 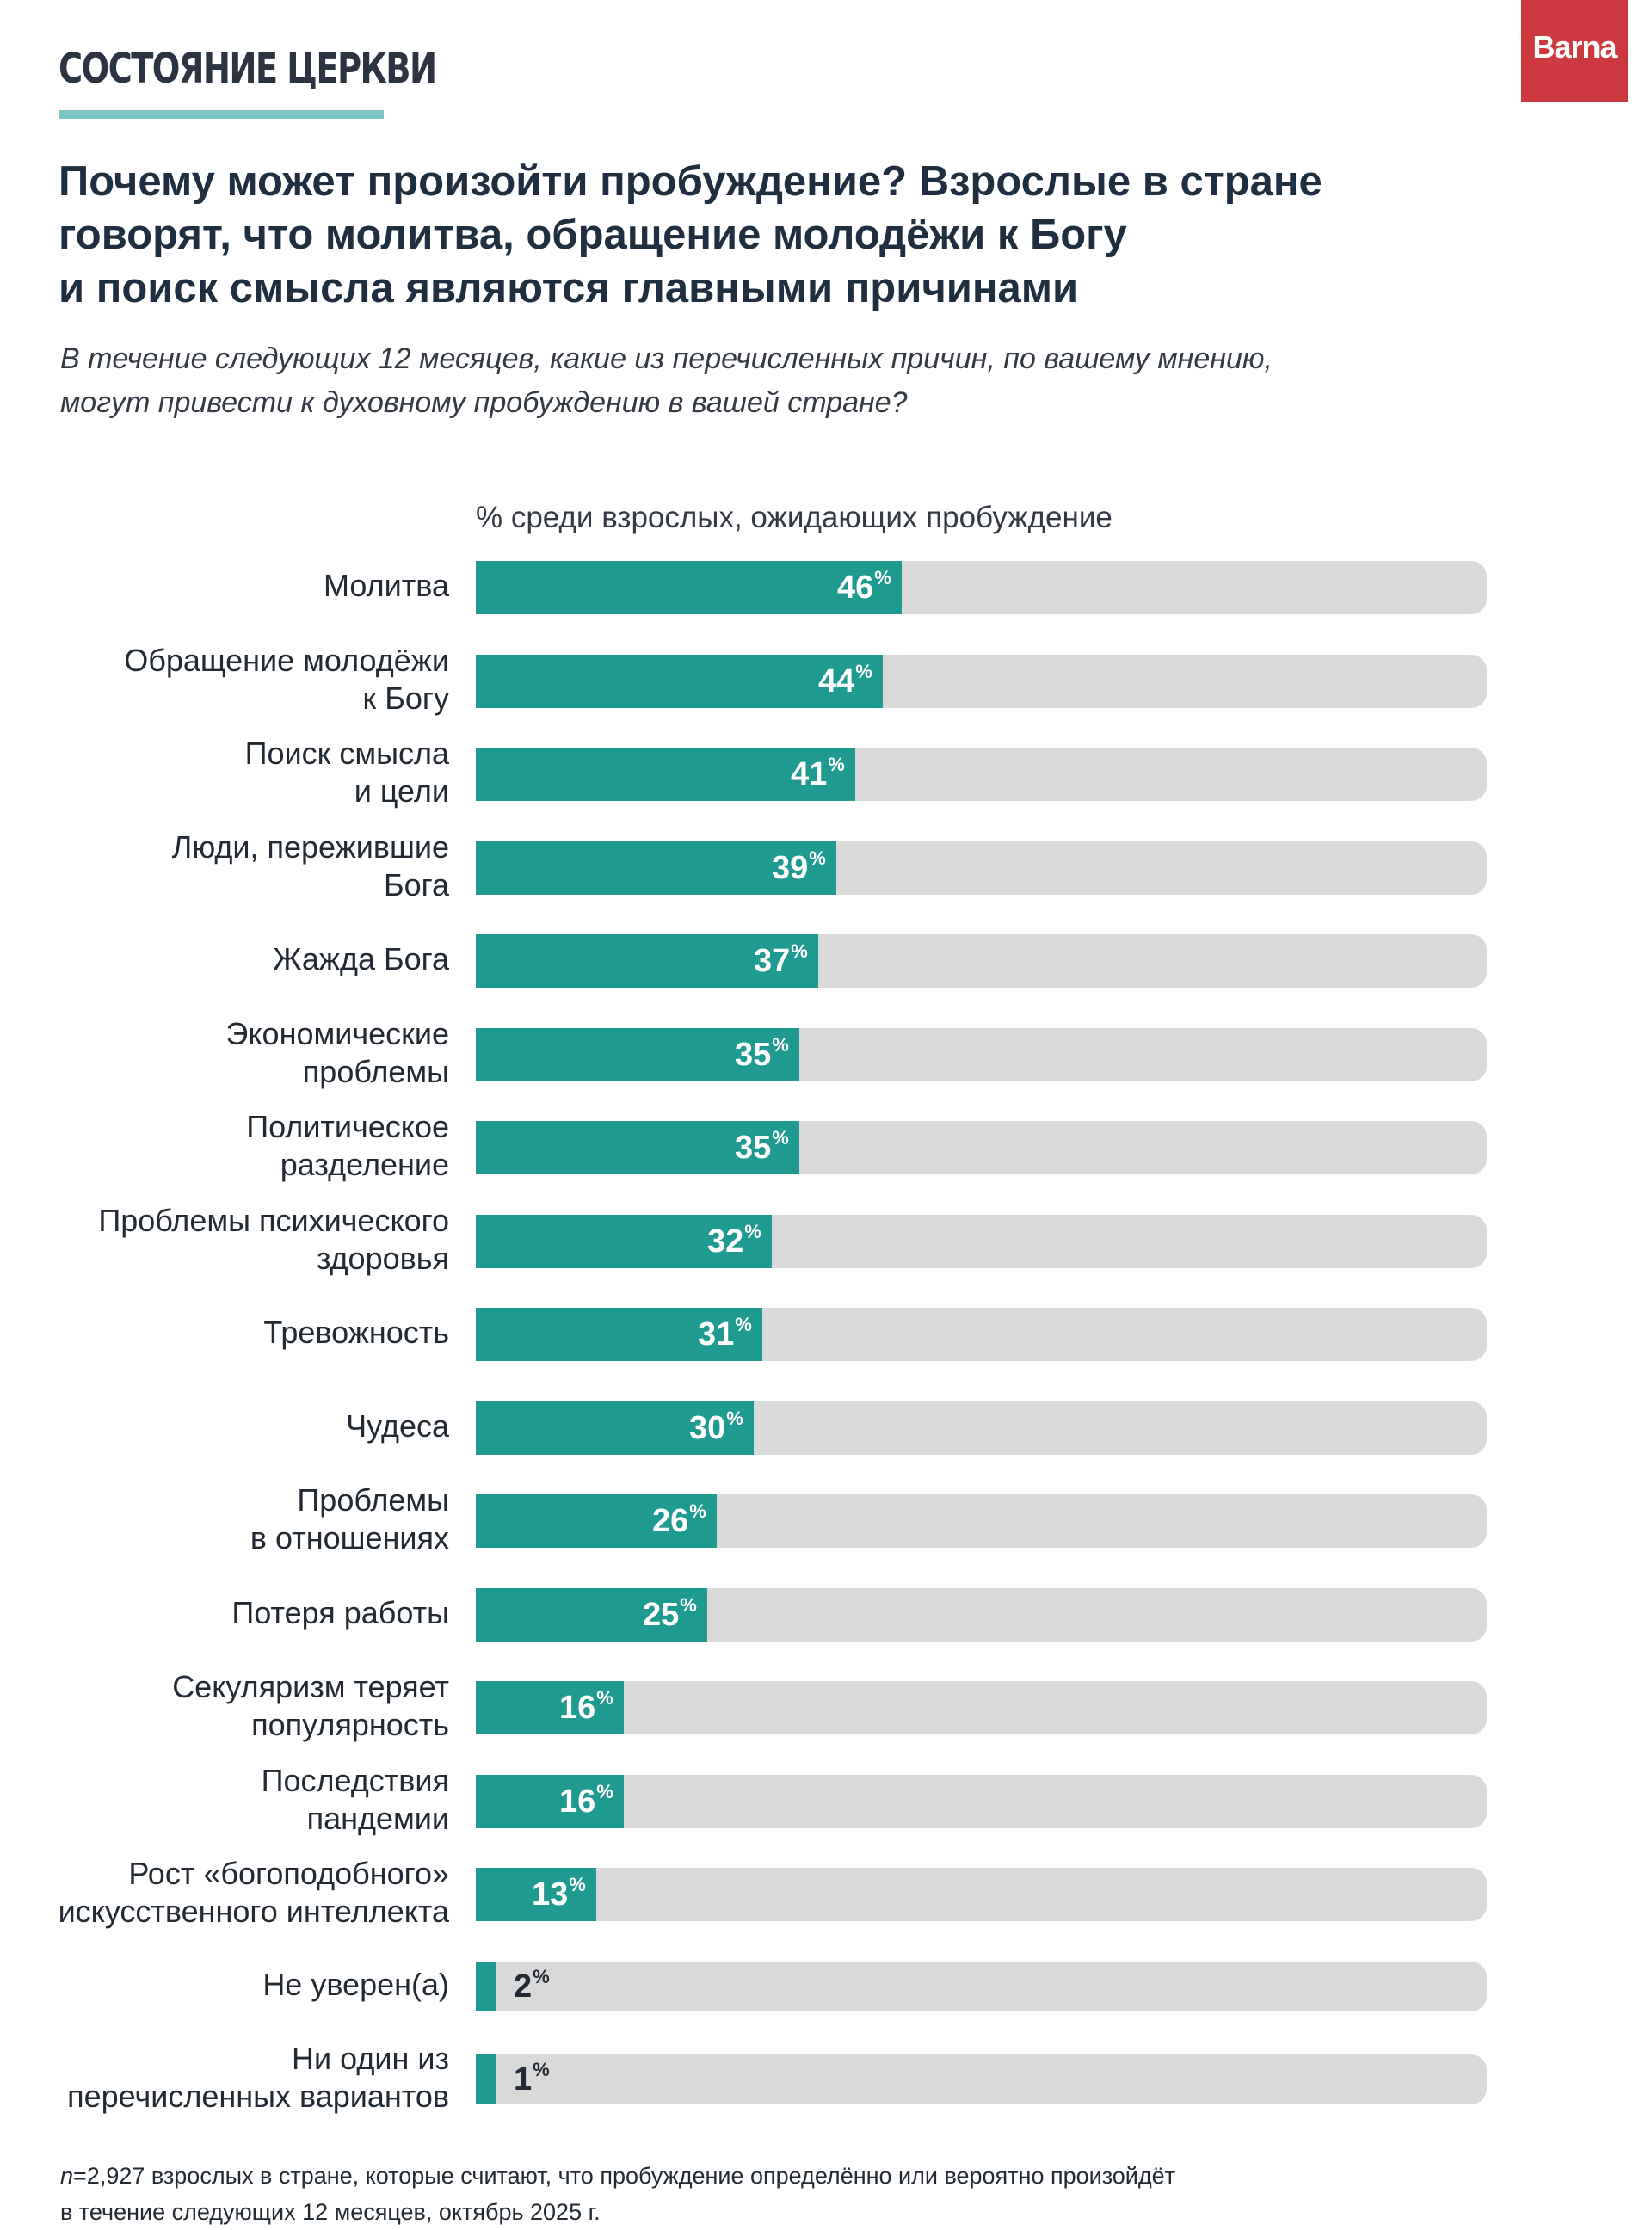 I want to click on category-label: Чудеса, so click(x=250, y=1426).